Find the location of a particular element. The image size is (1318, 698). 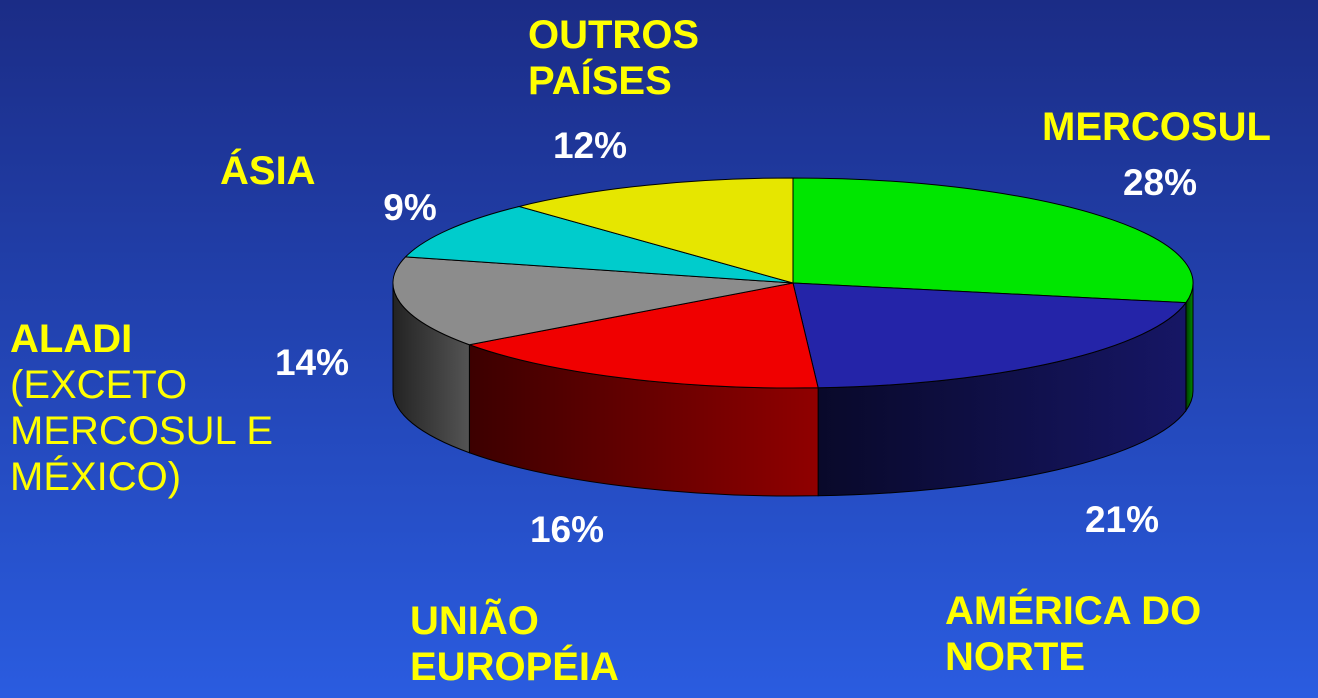

value-label: 14% is located at coordinates (312, 362).